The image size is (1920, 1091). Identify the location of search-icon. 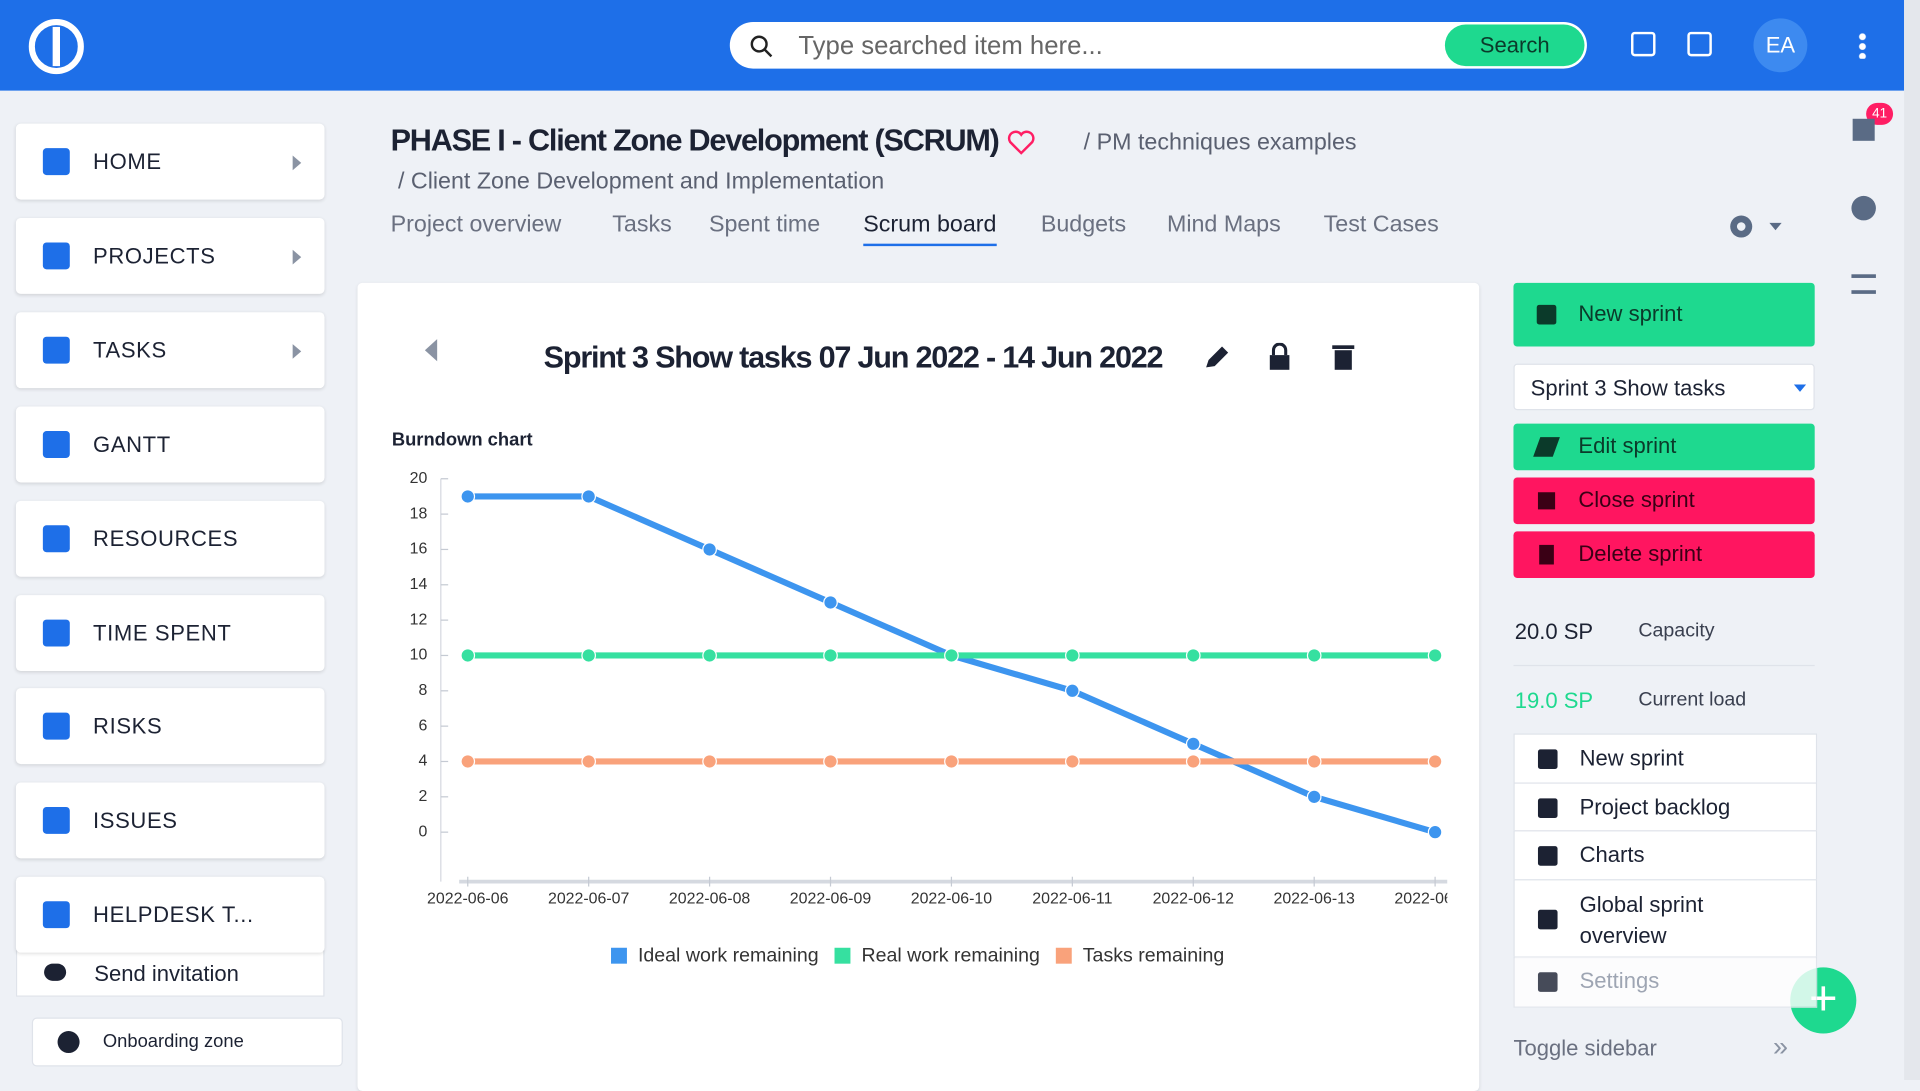
(761, 46).